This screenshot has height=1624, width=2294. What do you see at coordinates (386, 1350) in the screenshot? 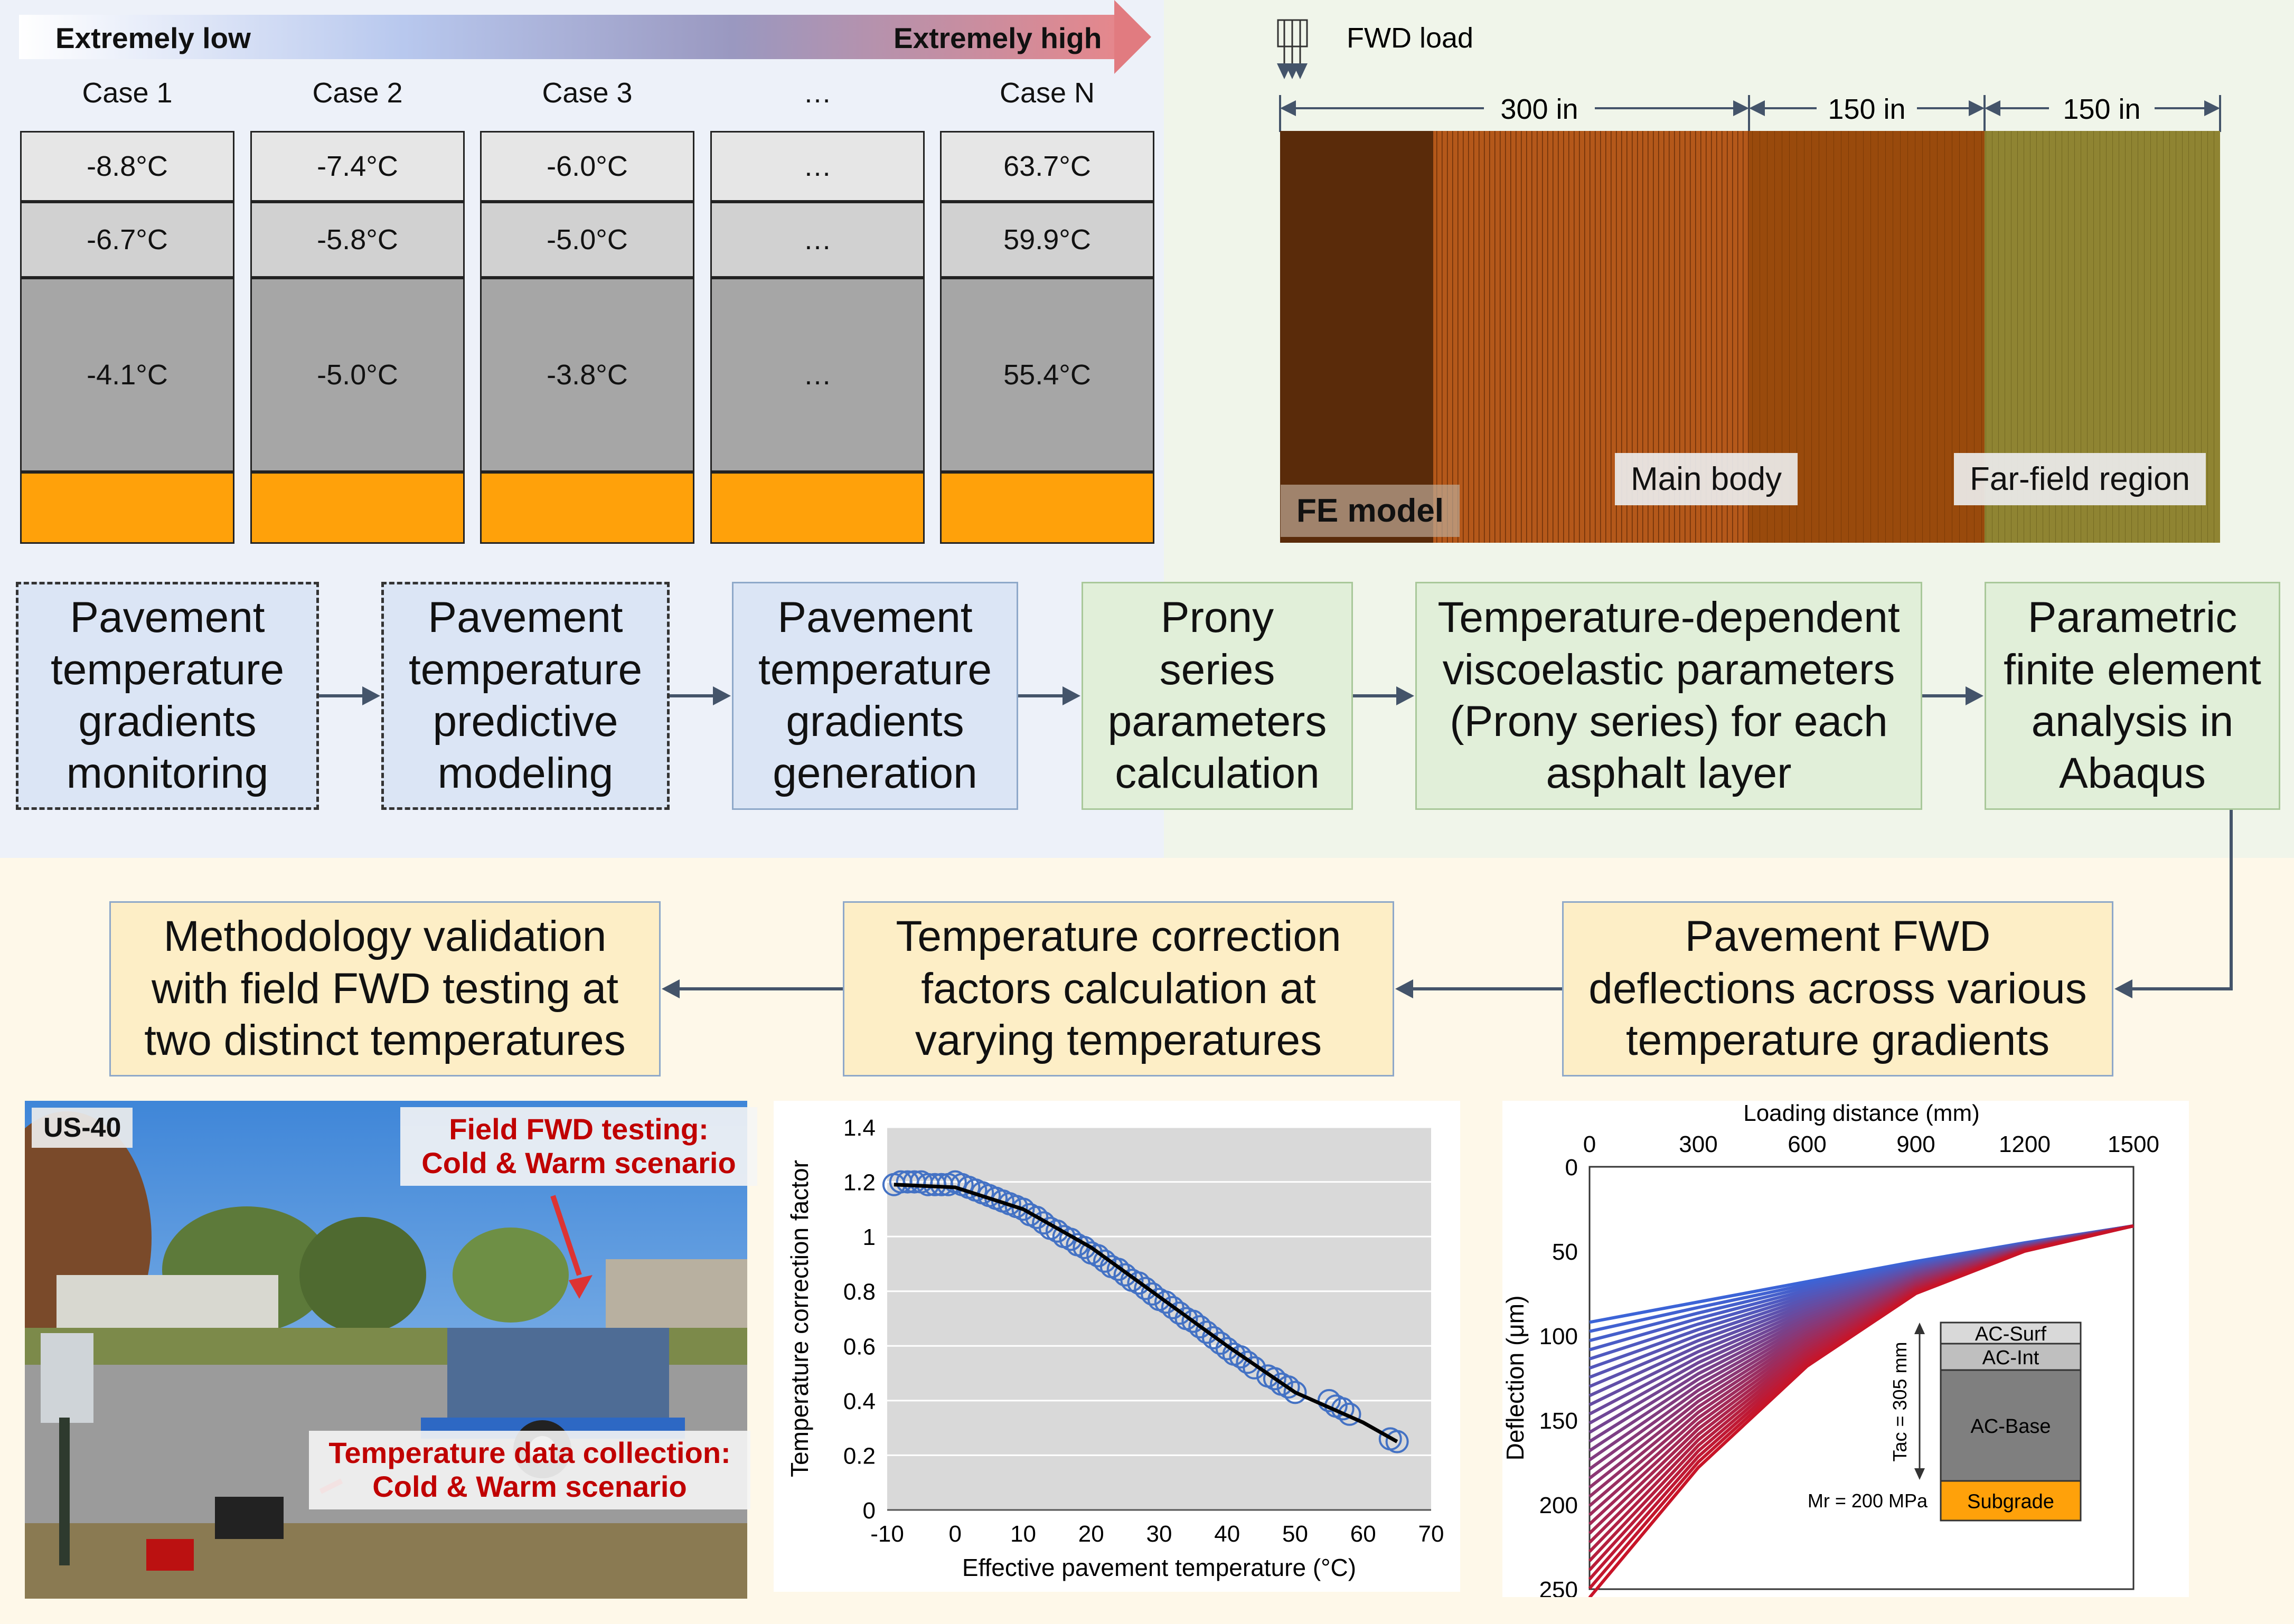
I see `field-photo` at bounding box center [386, 1350].